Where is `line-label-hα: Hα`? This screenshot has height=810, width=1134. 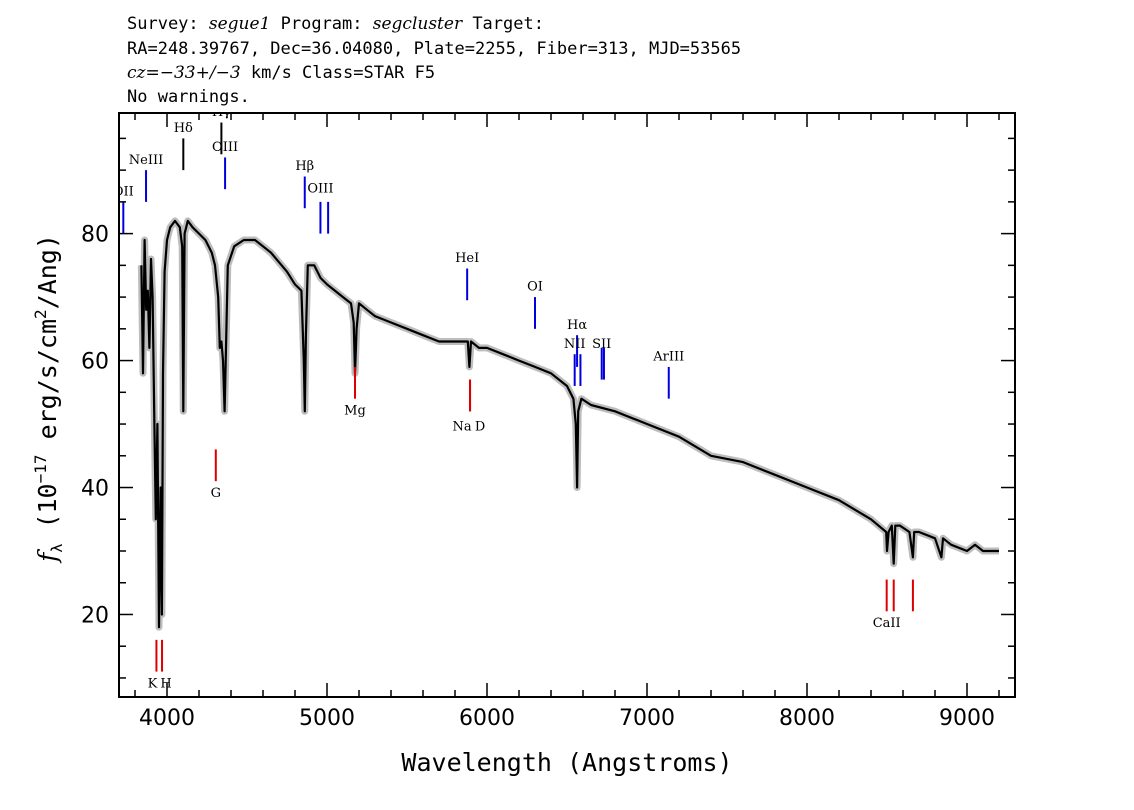 line-label-hα: Hα is located at coordinates (577, 325).